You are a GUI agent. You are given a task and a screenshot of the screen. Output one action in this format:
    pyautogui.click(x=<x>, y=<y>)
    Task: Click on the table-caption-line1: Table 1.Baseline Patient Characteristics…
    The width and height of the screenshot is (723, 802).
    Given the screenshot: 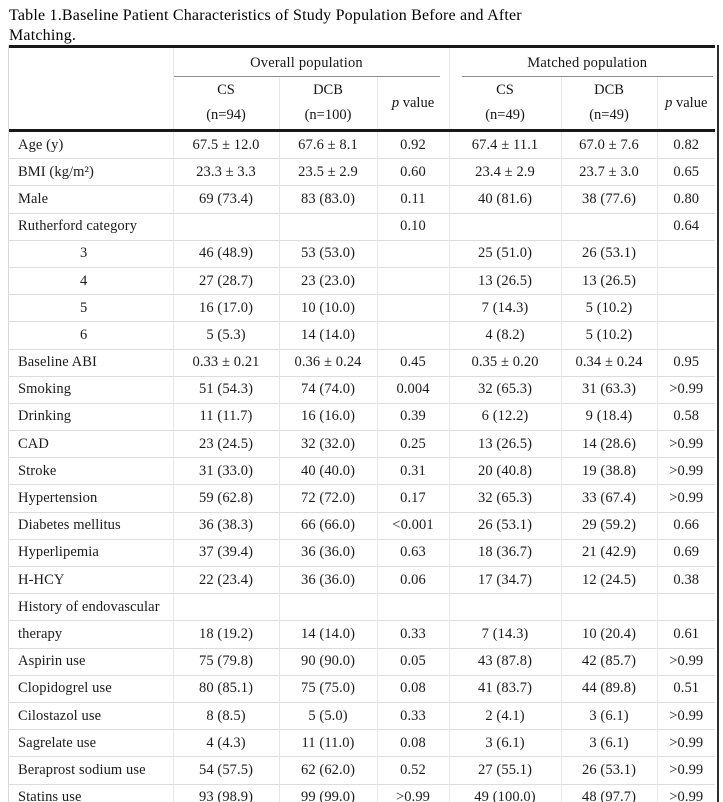 What is the action you would take?
    pyautogui.click(x=265, y=15)
    